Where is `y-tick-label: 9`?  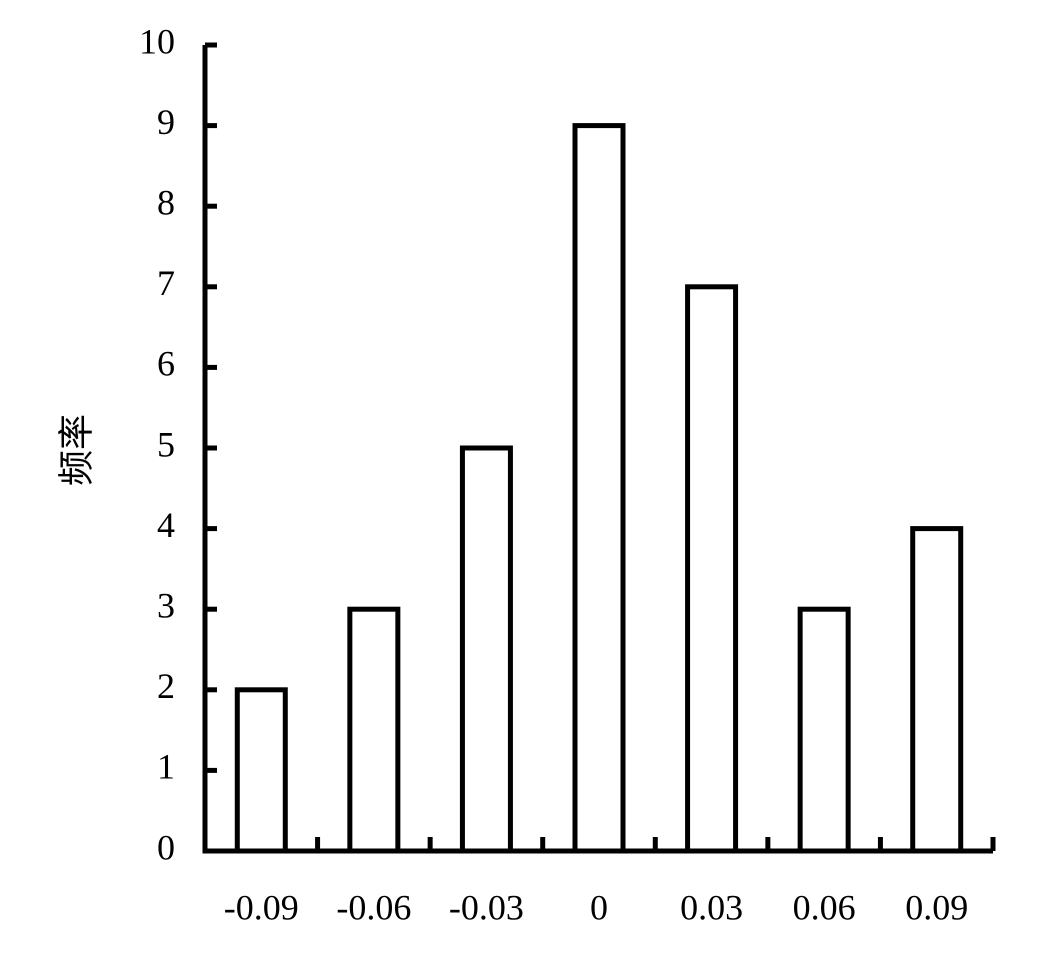
y-tick-label: 9 is located at coordinates (166, 122).